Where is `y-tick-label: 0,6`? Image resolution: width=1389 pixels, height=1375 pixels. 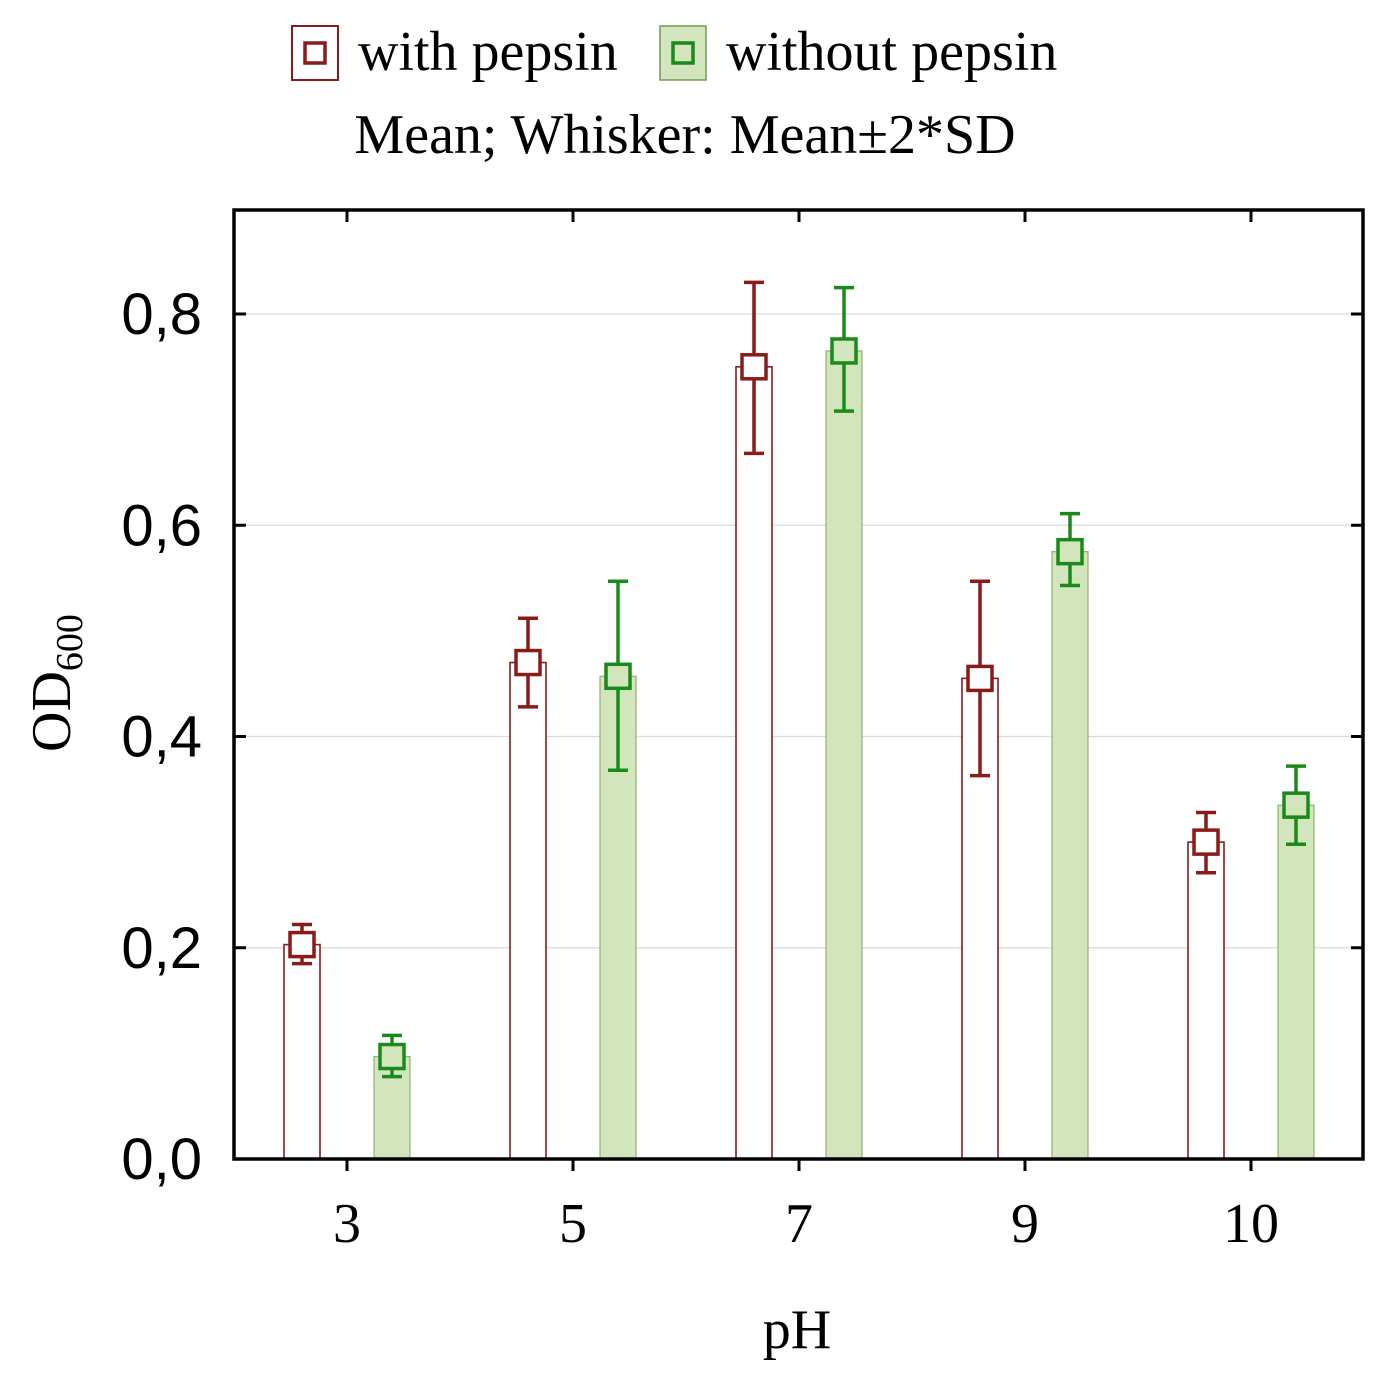 y-tick-label: 0,6 is located at coordinates (161, 525).